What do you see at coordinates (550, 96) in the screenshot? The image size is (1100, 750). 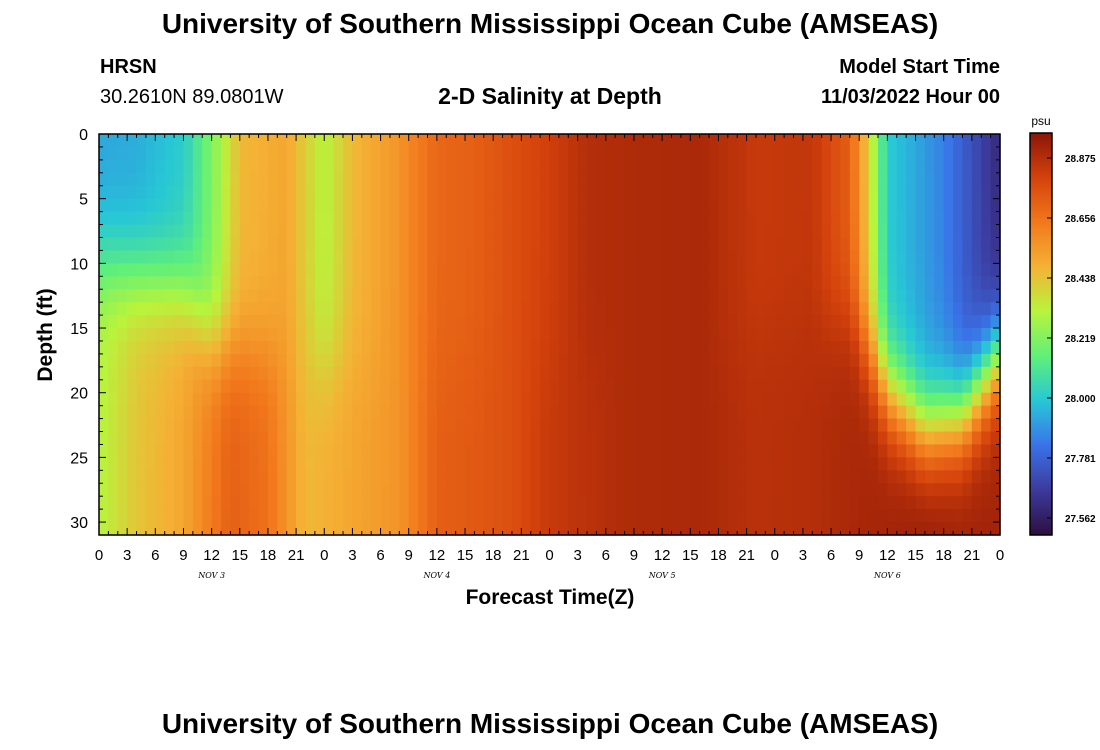 I see `chart-subtitle: 2-D Salinity at Depth` at bounding box center [550, 96].